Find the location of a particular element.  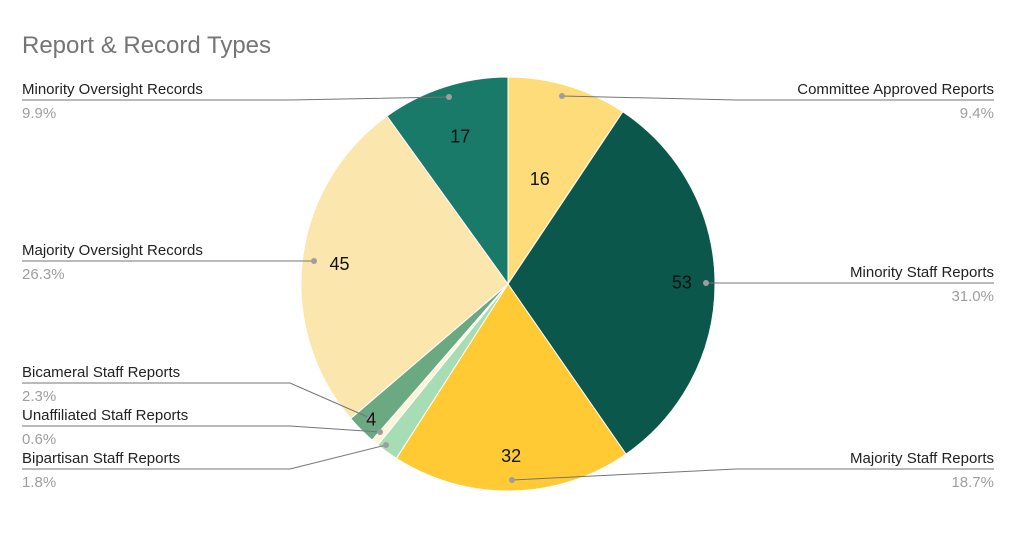

pie-slice-majority-oversight-records is located at coordinates (404, 267).